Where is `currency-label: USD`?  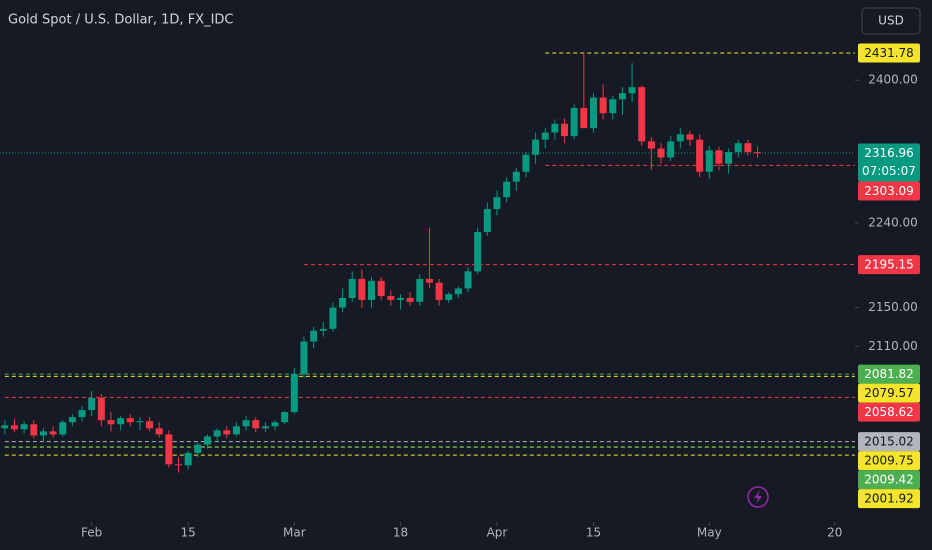
currency-label: USD is located at coordinates (891, 21).